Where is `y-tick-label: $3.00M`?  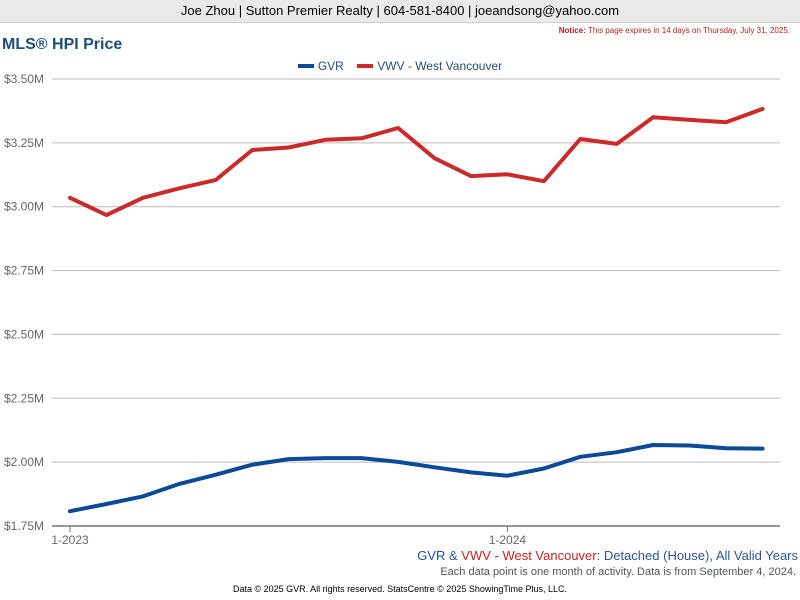 y-tick-label: $3.00M is located at coordinates (24, 207).